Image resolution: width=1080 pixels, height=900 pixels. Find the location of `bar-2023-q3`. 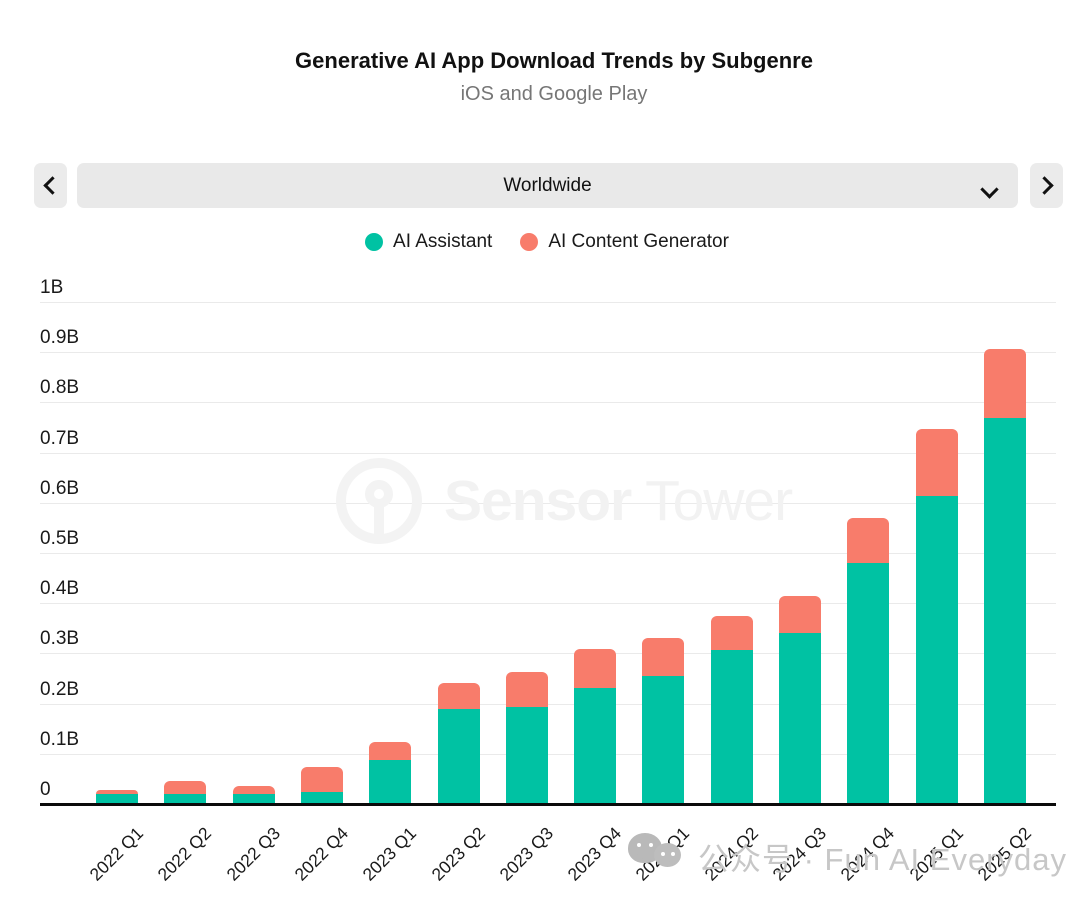

bar-2023-q3 is located at coordinates (526, 738).